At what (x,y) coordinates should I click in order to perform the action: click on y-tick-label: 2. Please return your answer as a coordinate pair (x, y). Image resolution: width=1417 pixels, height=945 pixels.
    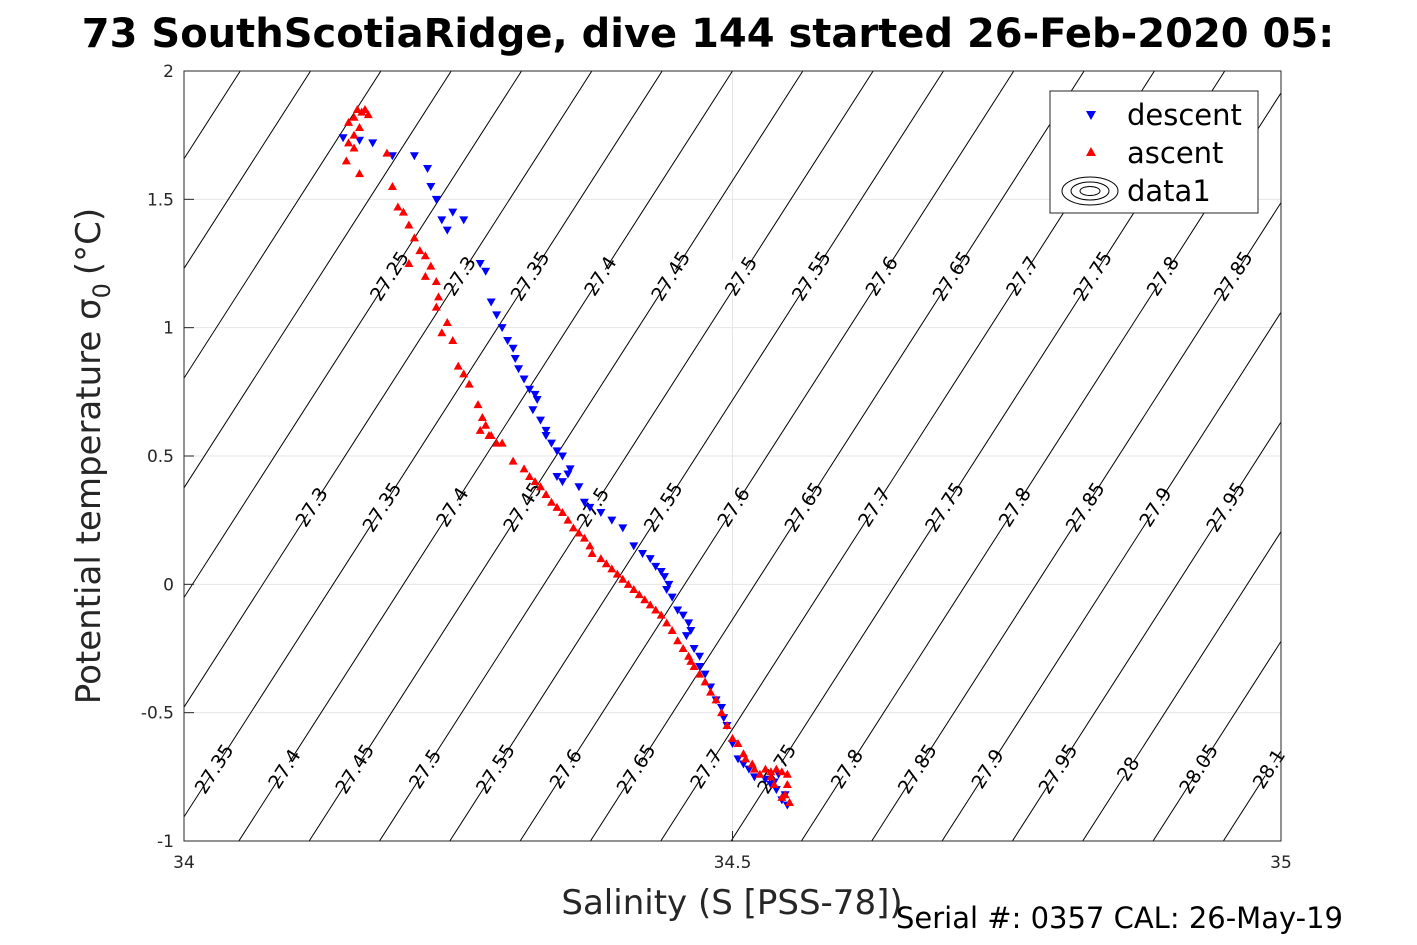
    Looking at the image, I should click on (168, 72).